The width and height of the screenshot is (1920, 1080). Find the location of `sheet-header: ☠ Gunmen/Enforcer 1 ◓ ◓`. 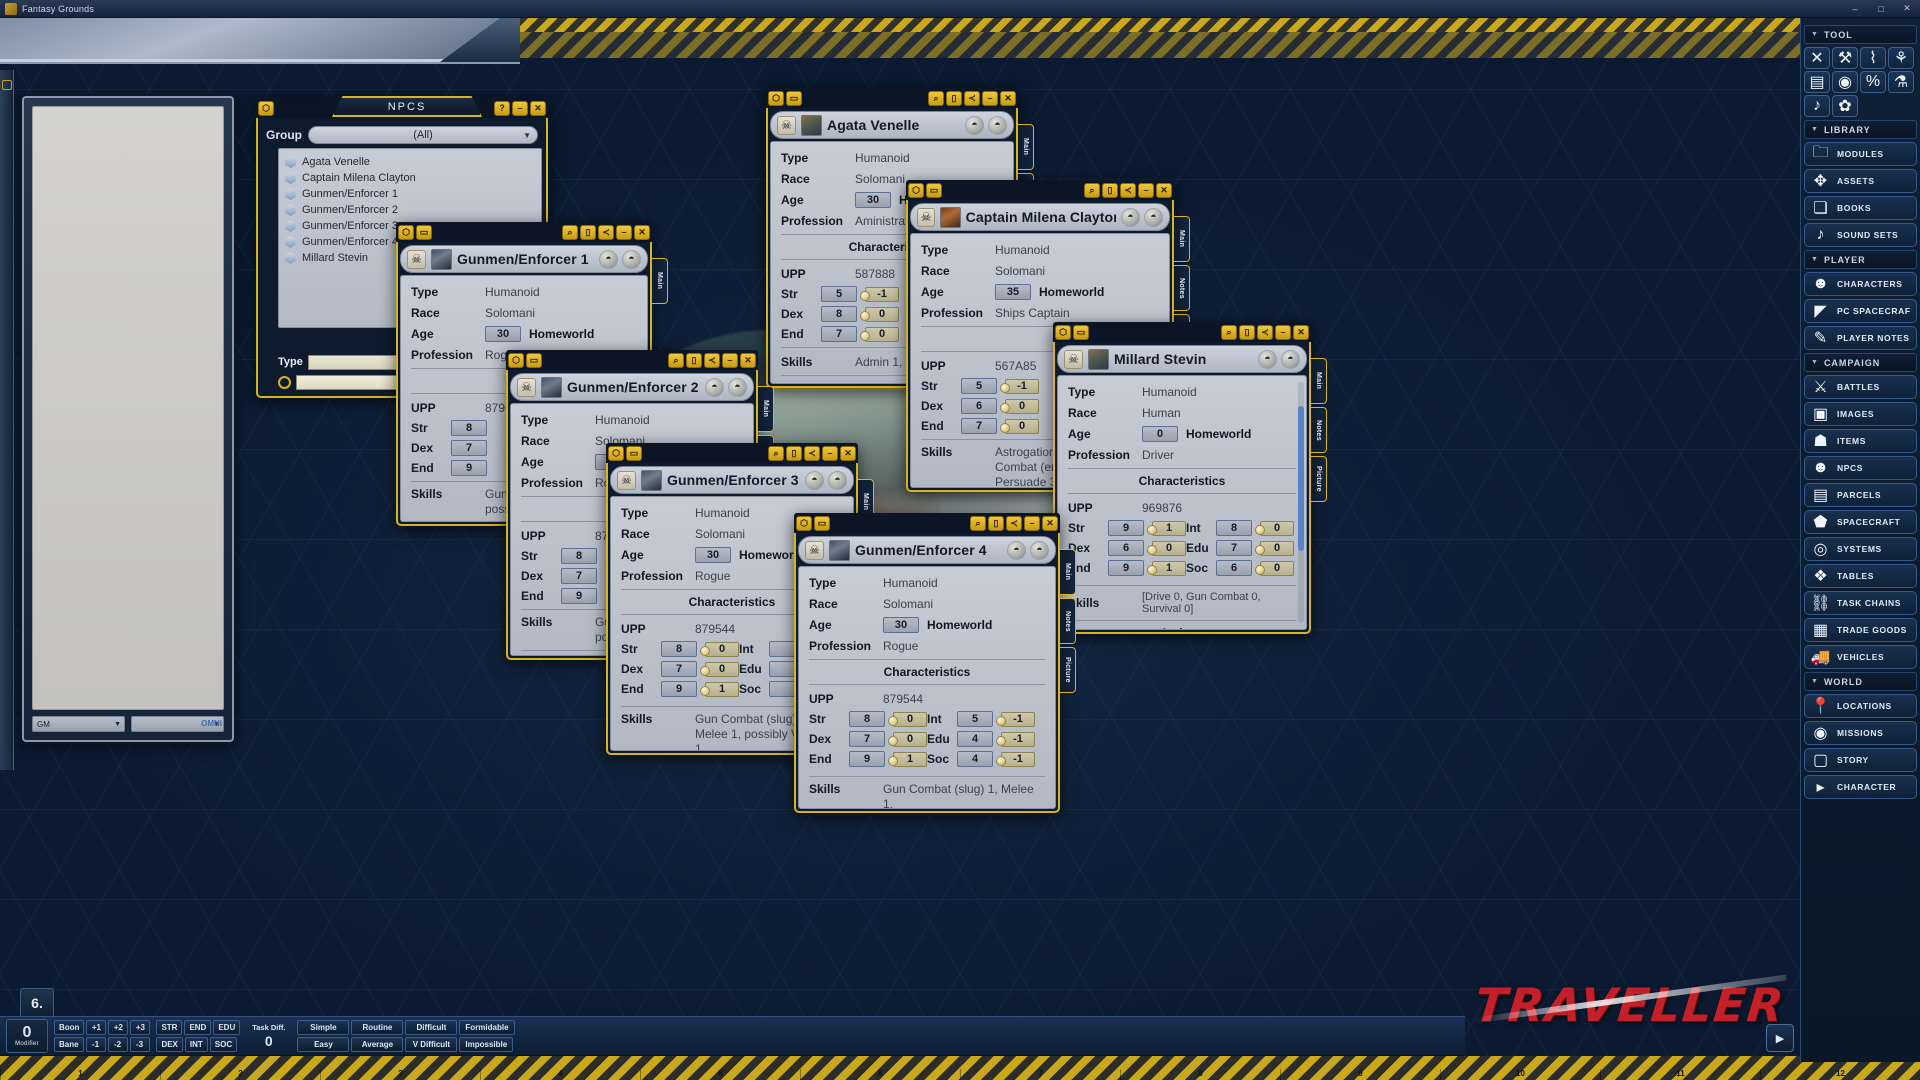

sheet-header: ☠ Gunmen/Enforcer 1 ◓ ◓ is located at coordinates (524, 259).